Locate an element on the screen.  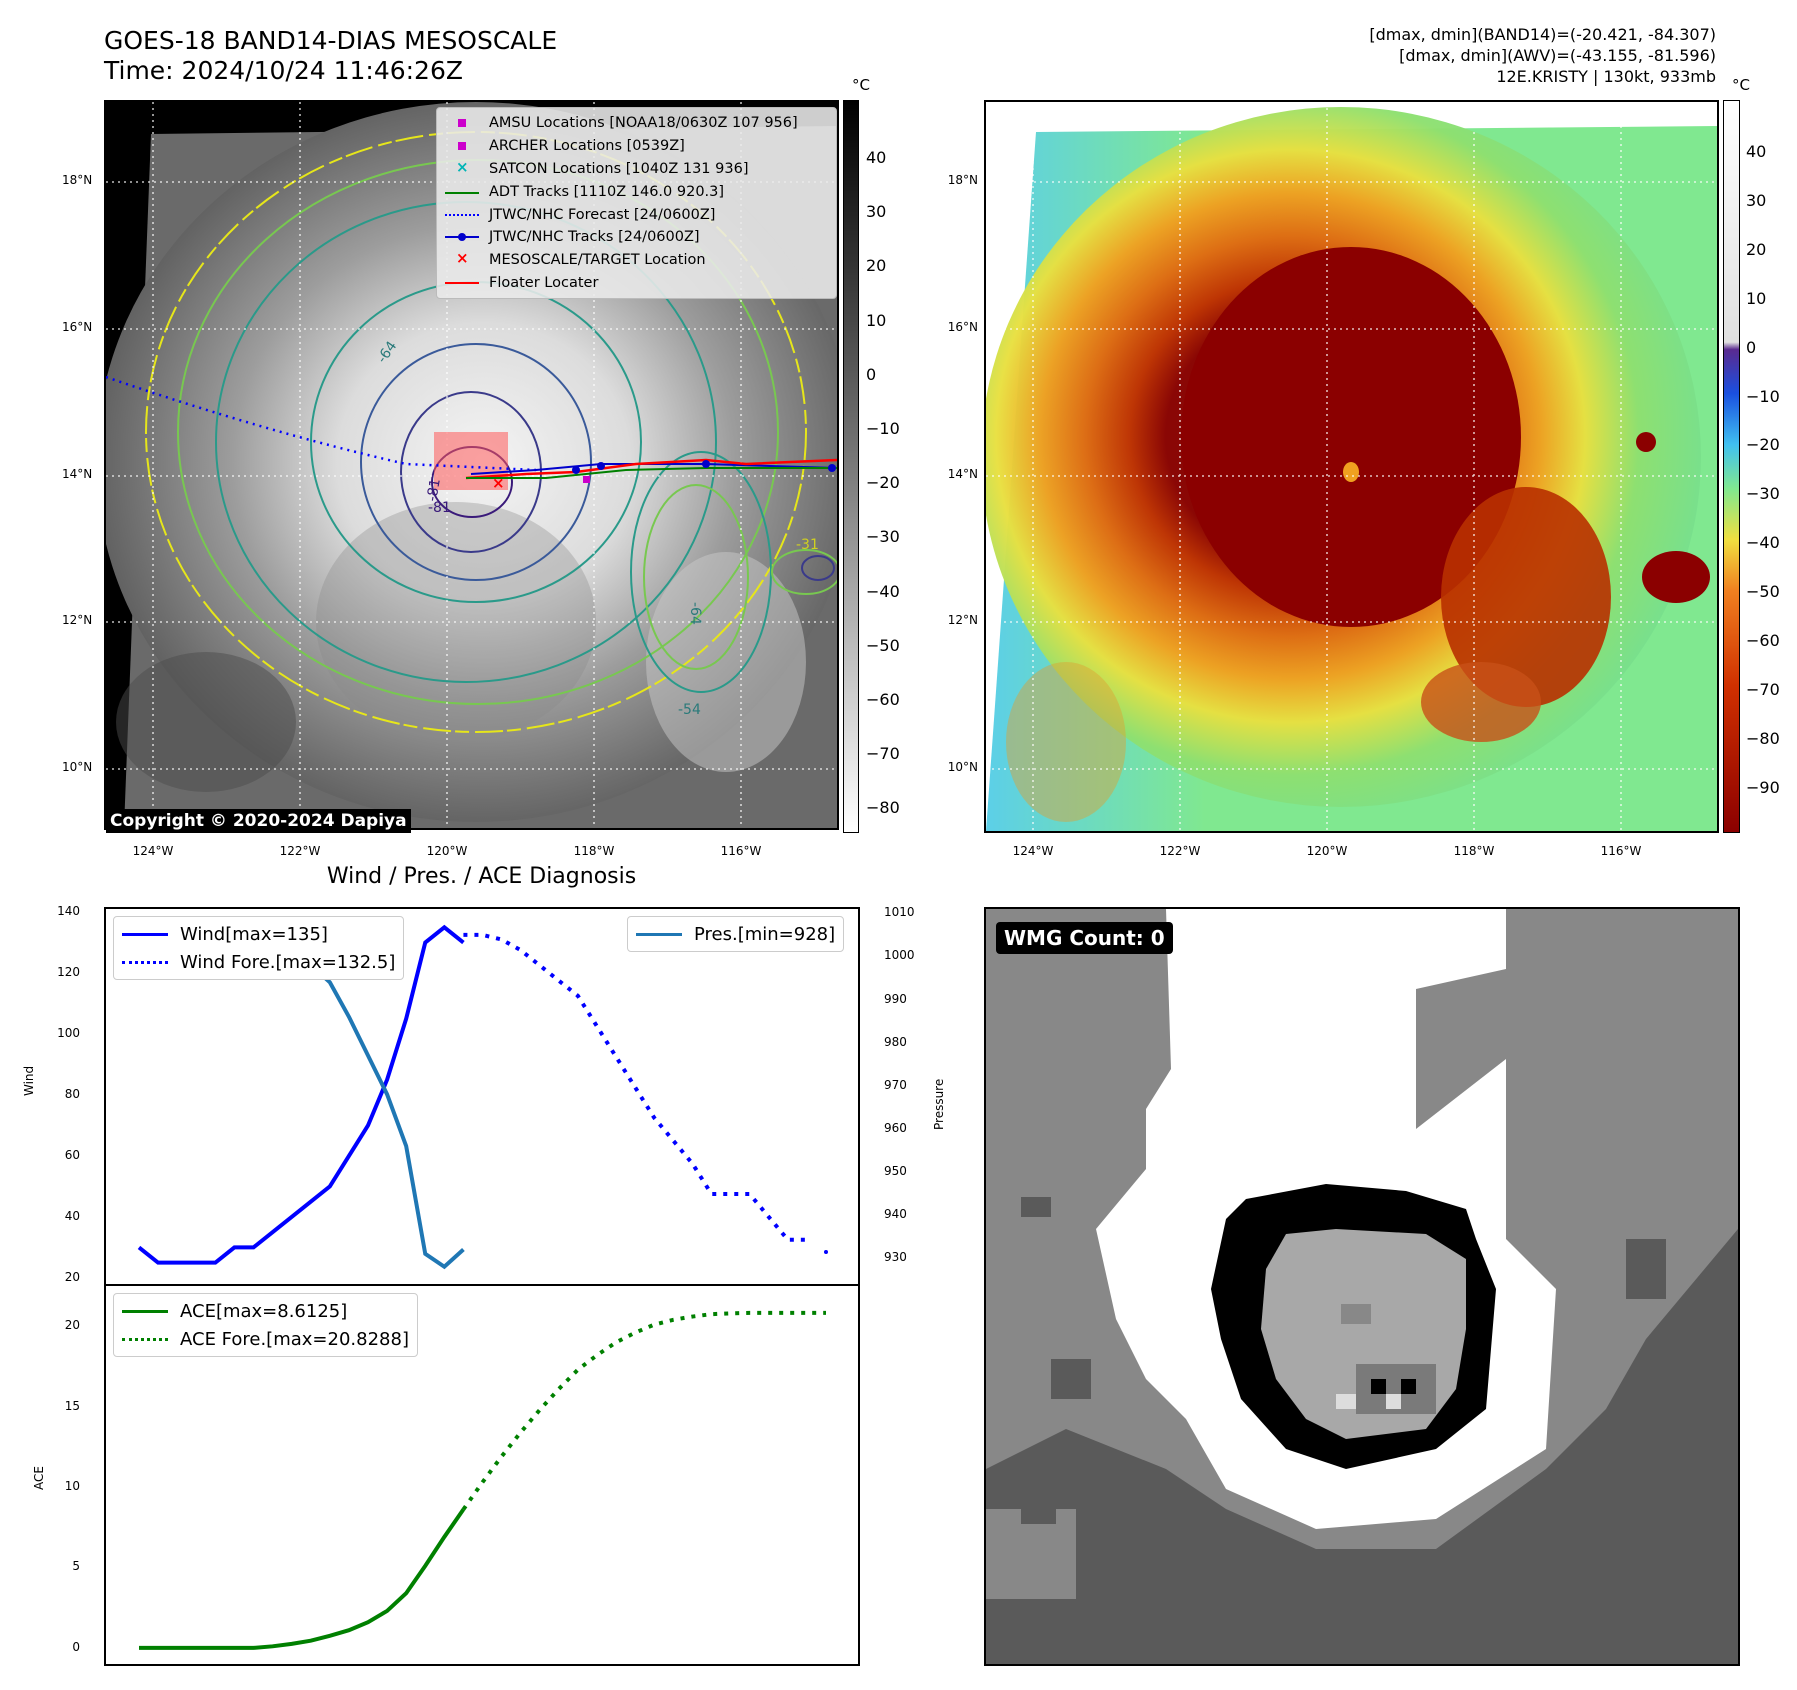
wind-ytick: 60 is located at coordinates (72, 1154).